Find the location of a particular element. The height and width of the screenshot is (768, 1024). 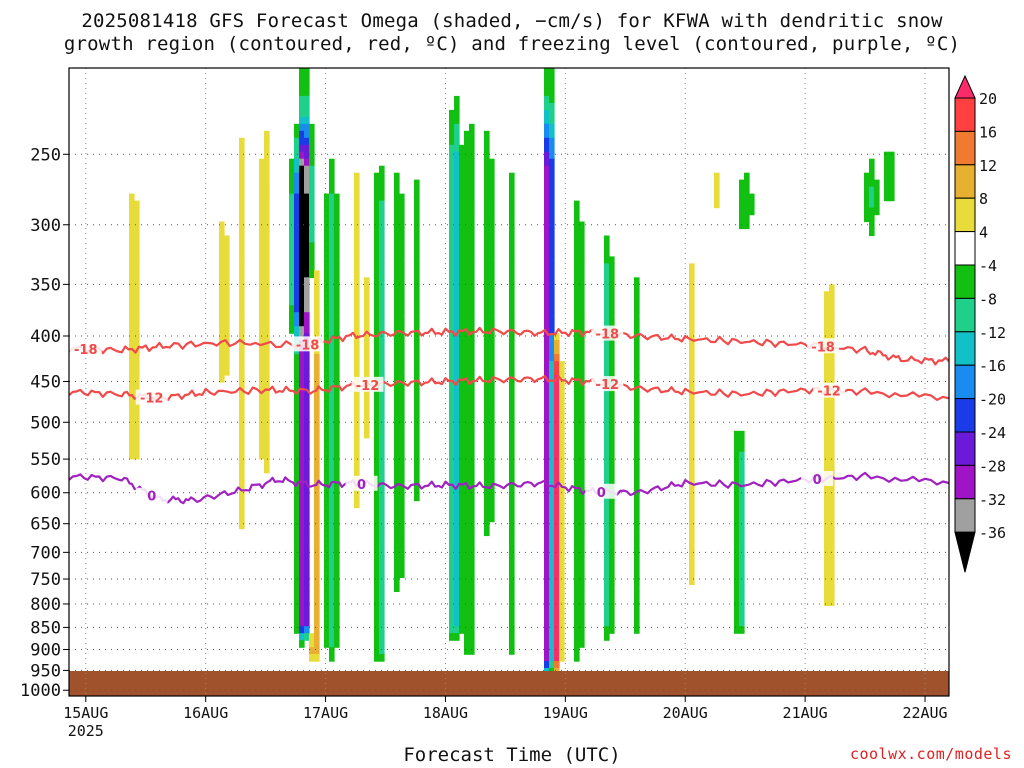

site-credit-link: coolwx.com/models is located at coordinates (930, 754).